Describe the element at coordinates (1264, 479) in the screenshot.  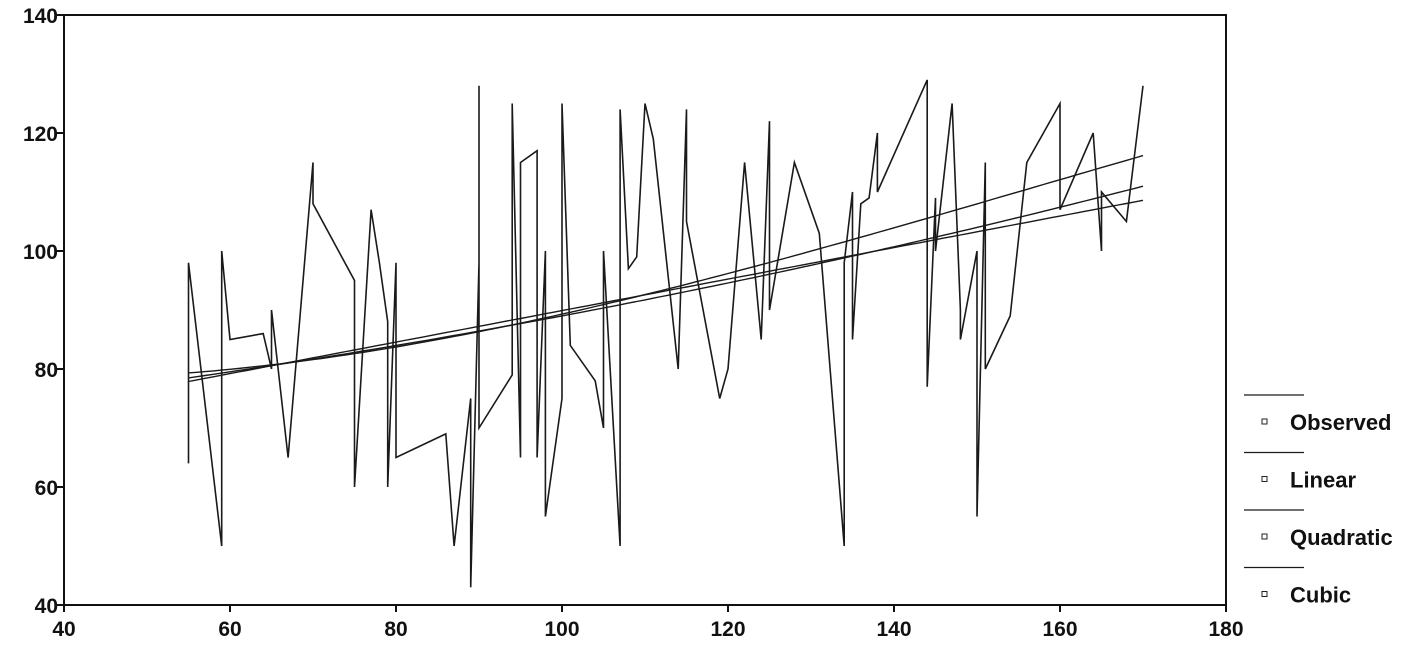
I see `legend-marker-linear` at that location.